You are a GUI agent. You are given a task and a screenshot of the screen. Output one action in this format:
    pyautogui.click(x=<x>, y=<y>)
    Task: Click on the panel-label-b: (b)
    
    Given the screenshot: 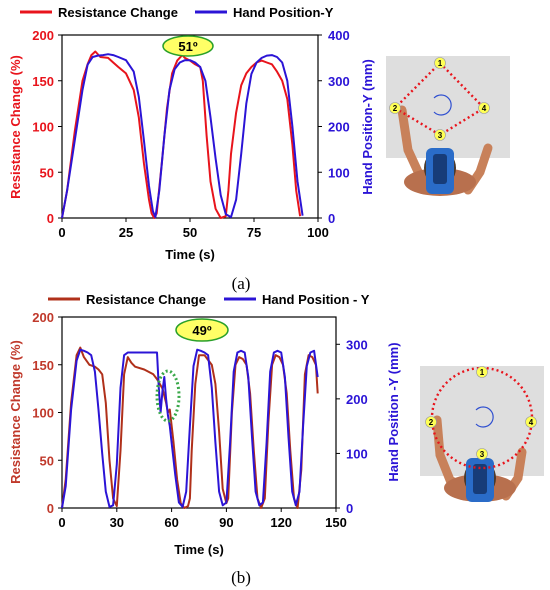 What is the action you would take?
    pyautogui.click(x=241, y=577)
    